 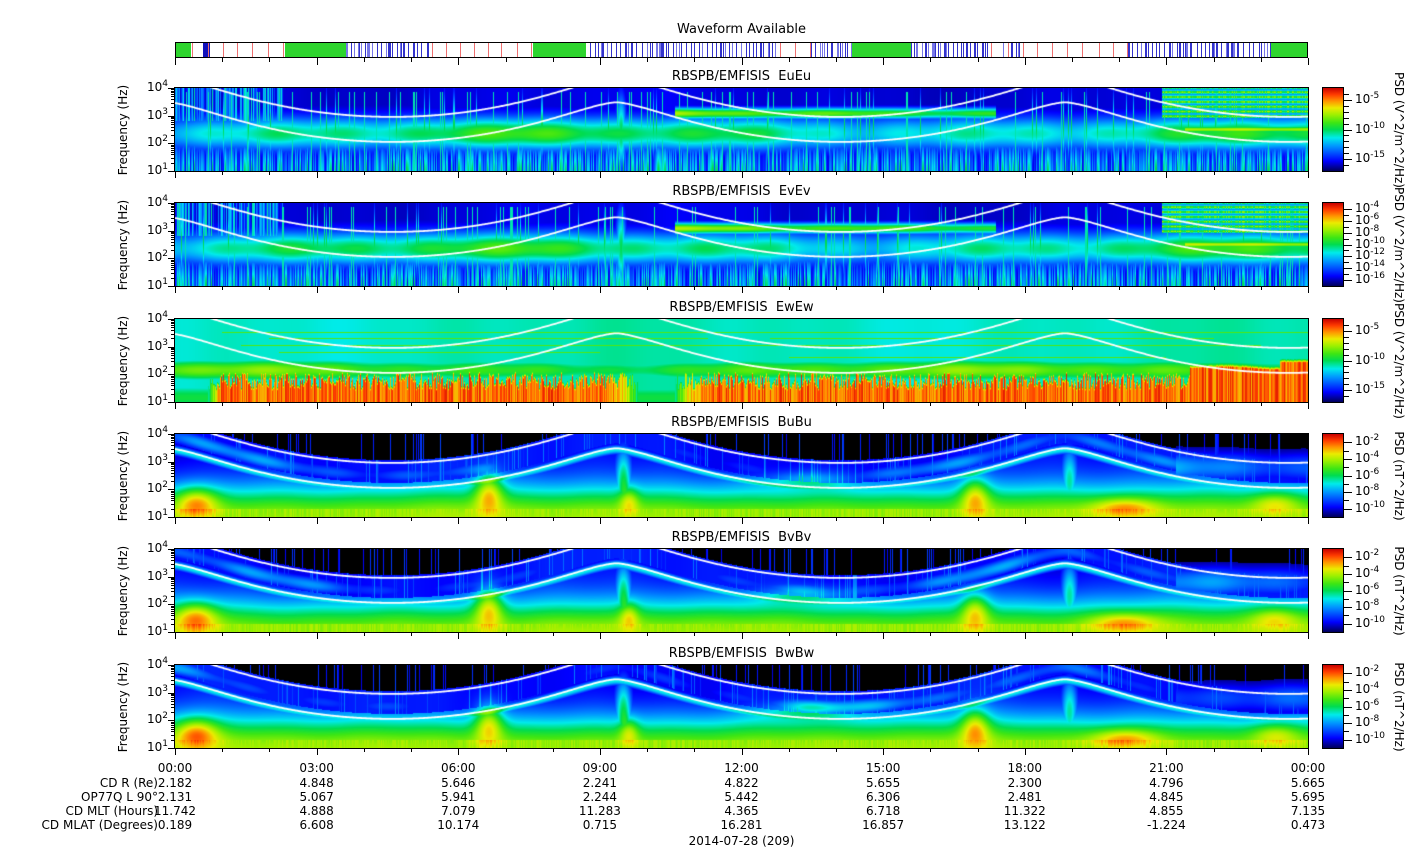 What do you see at coordinates (600, 797) in the screenshot?
I see `ephemeris-value: 2.244` at bounding box center [600, 797].